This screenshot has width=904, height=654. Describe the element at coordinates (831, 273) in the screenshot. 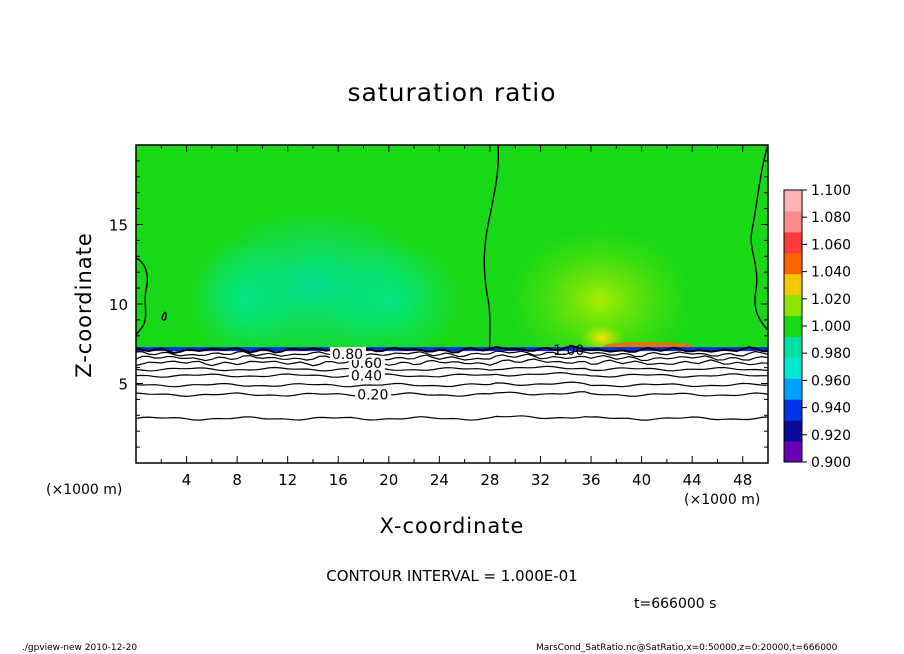

I see `colorbar-label: 1.040` at that location.